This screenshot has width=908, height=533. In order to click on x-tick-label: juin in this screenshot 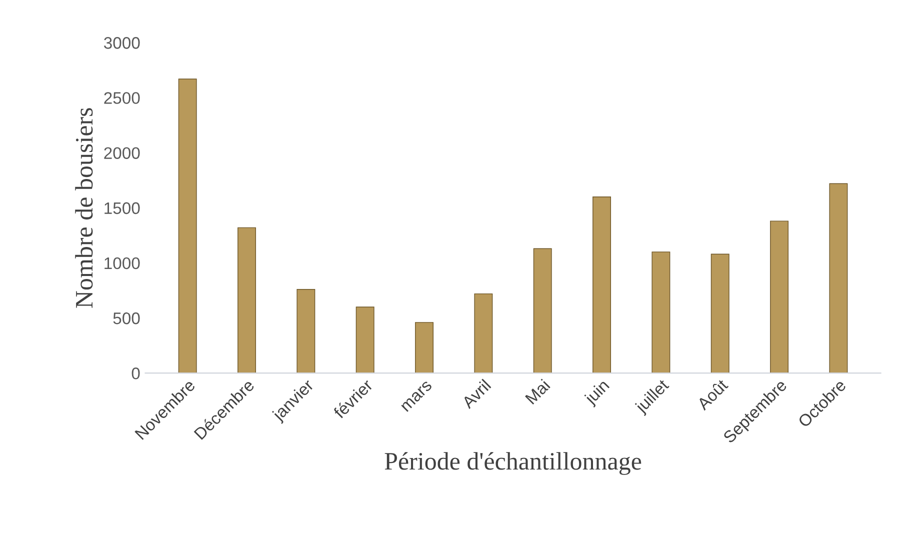, I will do `click(597, 393)`.